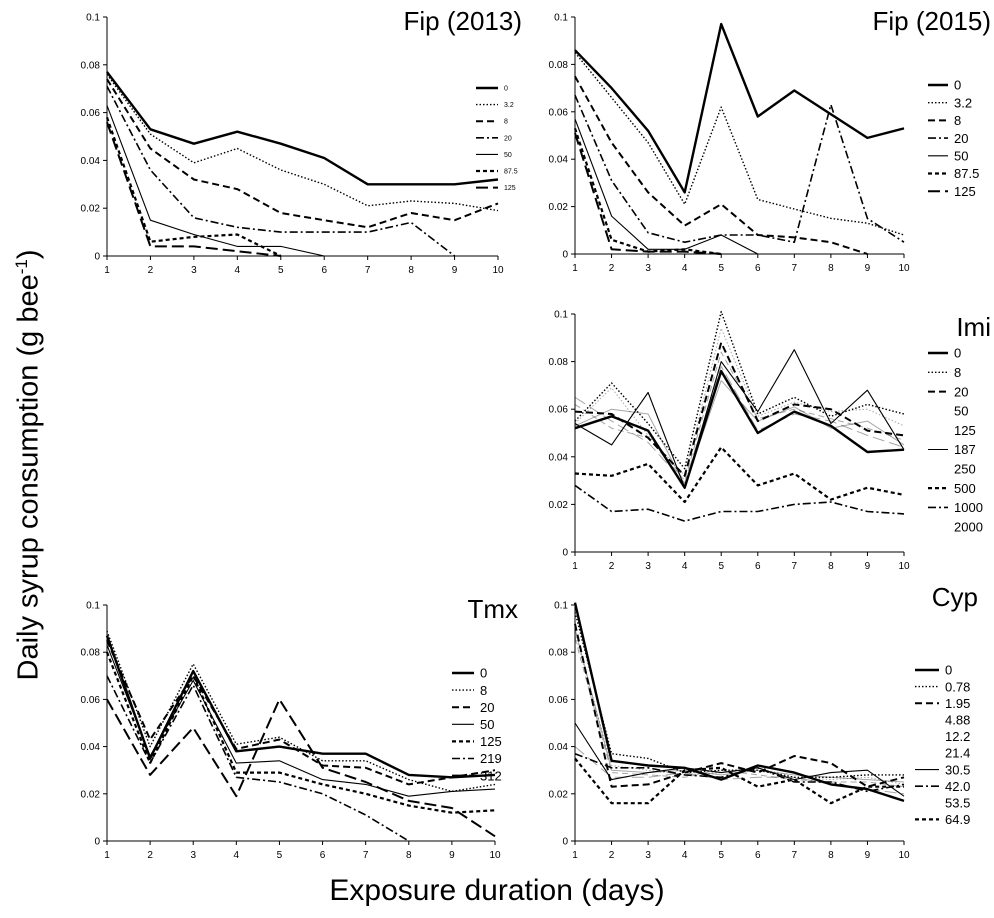 This screenshot has height=918, width=994. What do you see at coordinates (957, 802) in the screenshot?
I see `legend-label: 53.5` at bounding box center [957, 802].